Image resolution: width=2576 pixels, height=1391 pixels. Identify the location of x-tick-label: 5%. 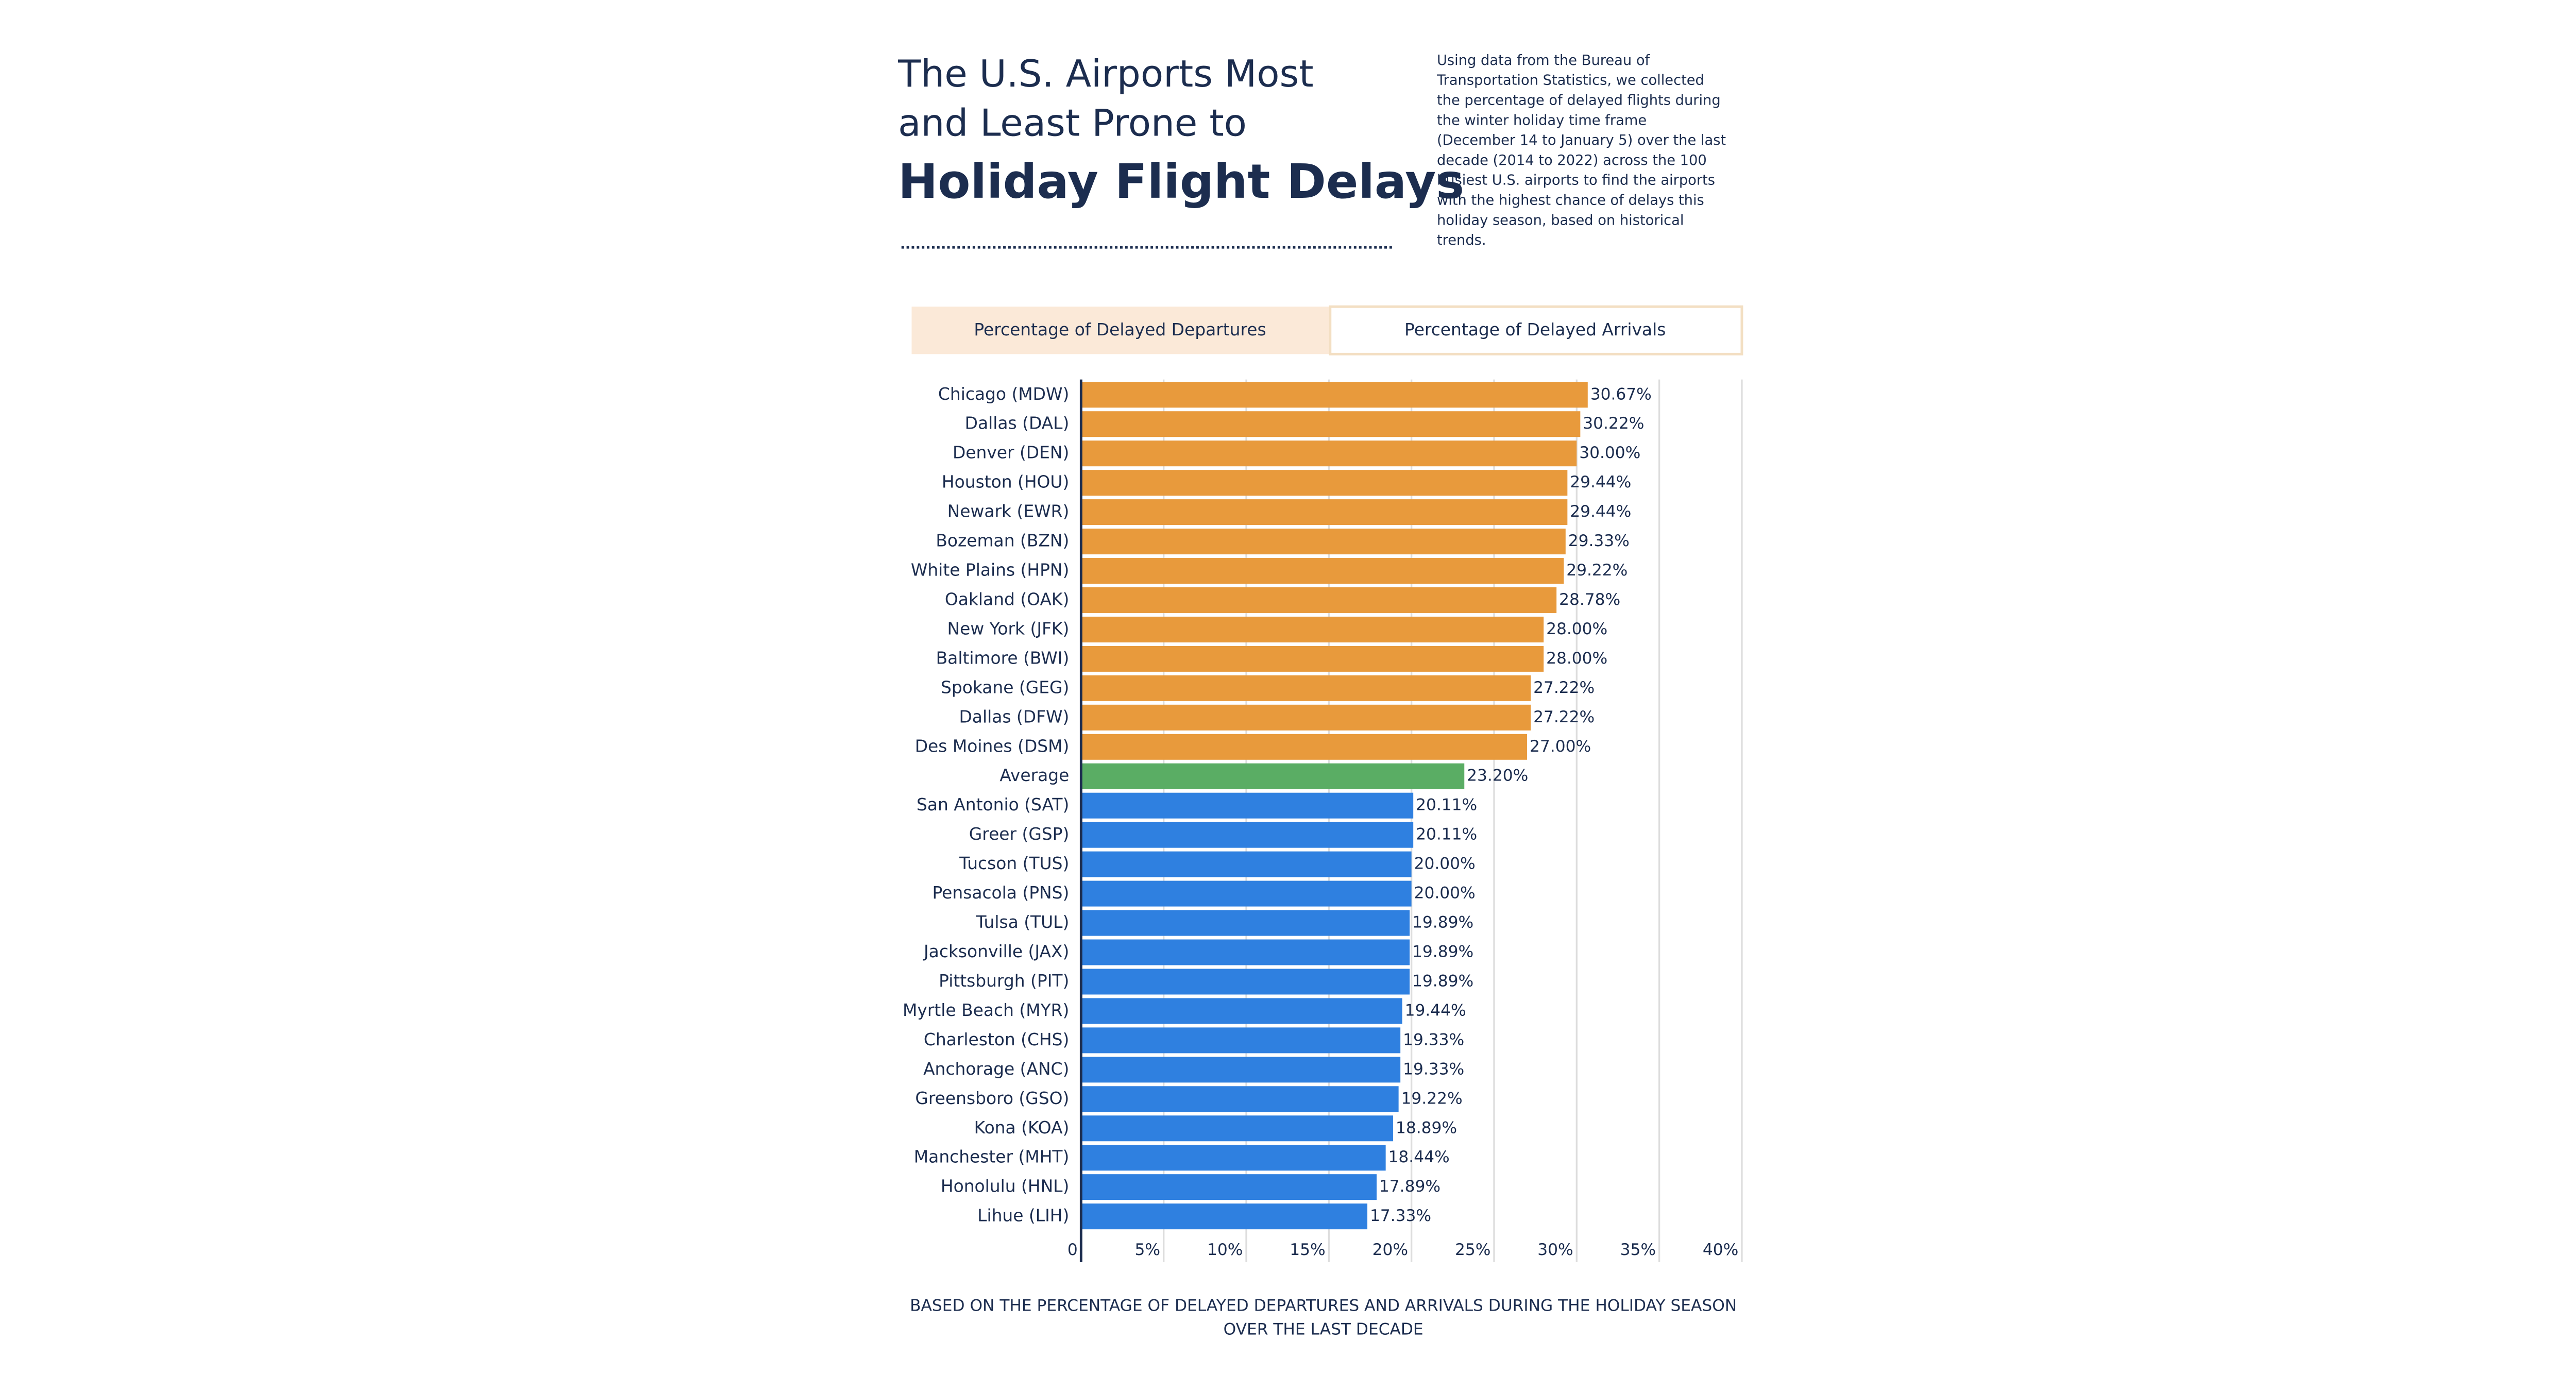
(1148, 1250).